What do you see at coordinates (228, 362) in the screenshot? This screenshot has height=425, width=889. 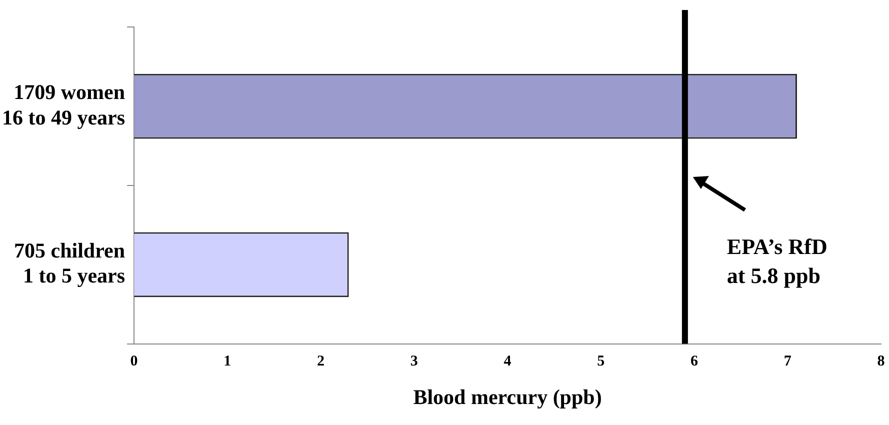 I see `x-tick-label: 1` at bounding box center [228, 362].